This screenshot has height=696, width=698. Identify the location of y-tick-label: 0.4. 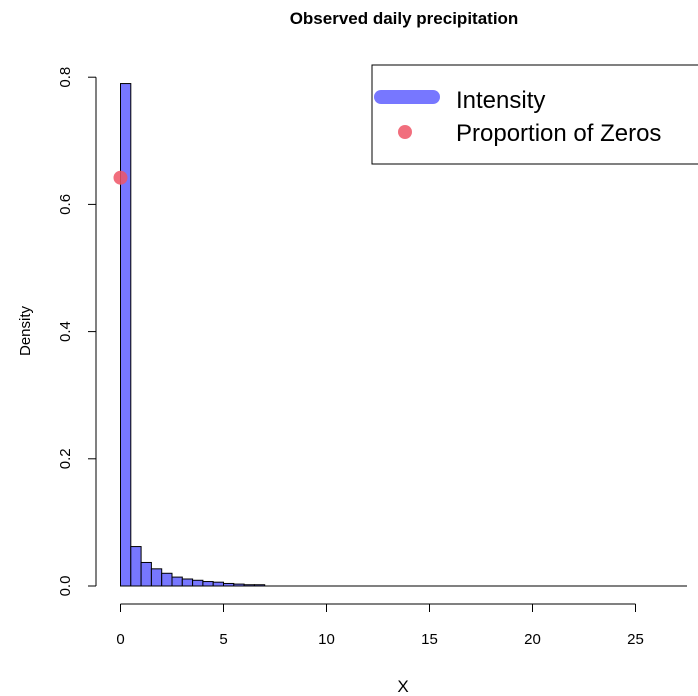
(65, 331).